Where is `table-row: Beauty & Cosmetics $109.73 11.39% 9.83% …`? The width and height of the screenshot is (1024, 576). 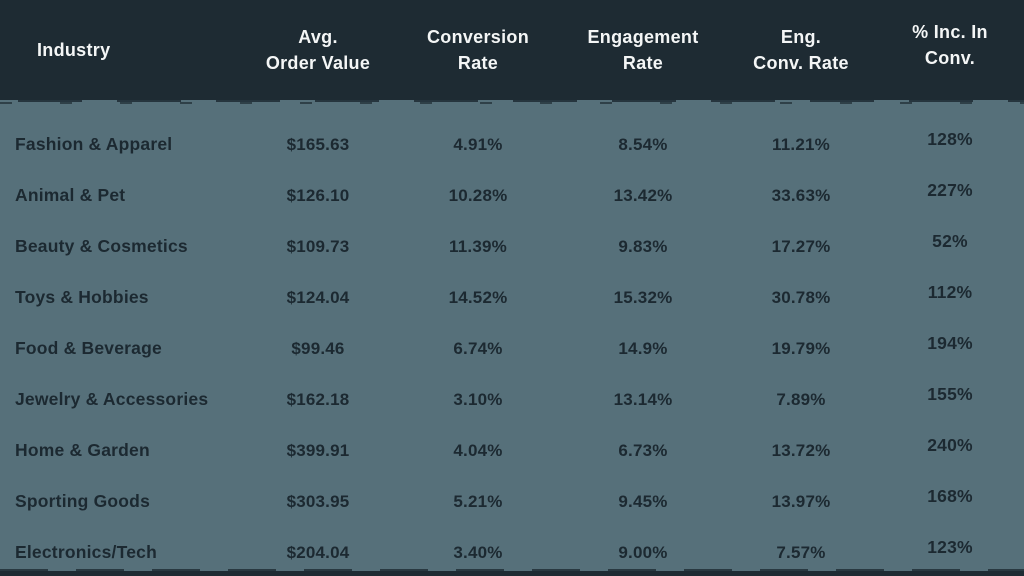 table-row: Beauty & Cosmetics $109.73 11.39% 9.83% … is located at coordinates (512, 246).